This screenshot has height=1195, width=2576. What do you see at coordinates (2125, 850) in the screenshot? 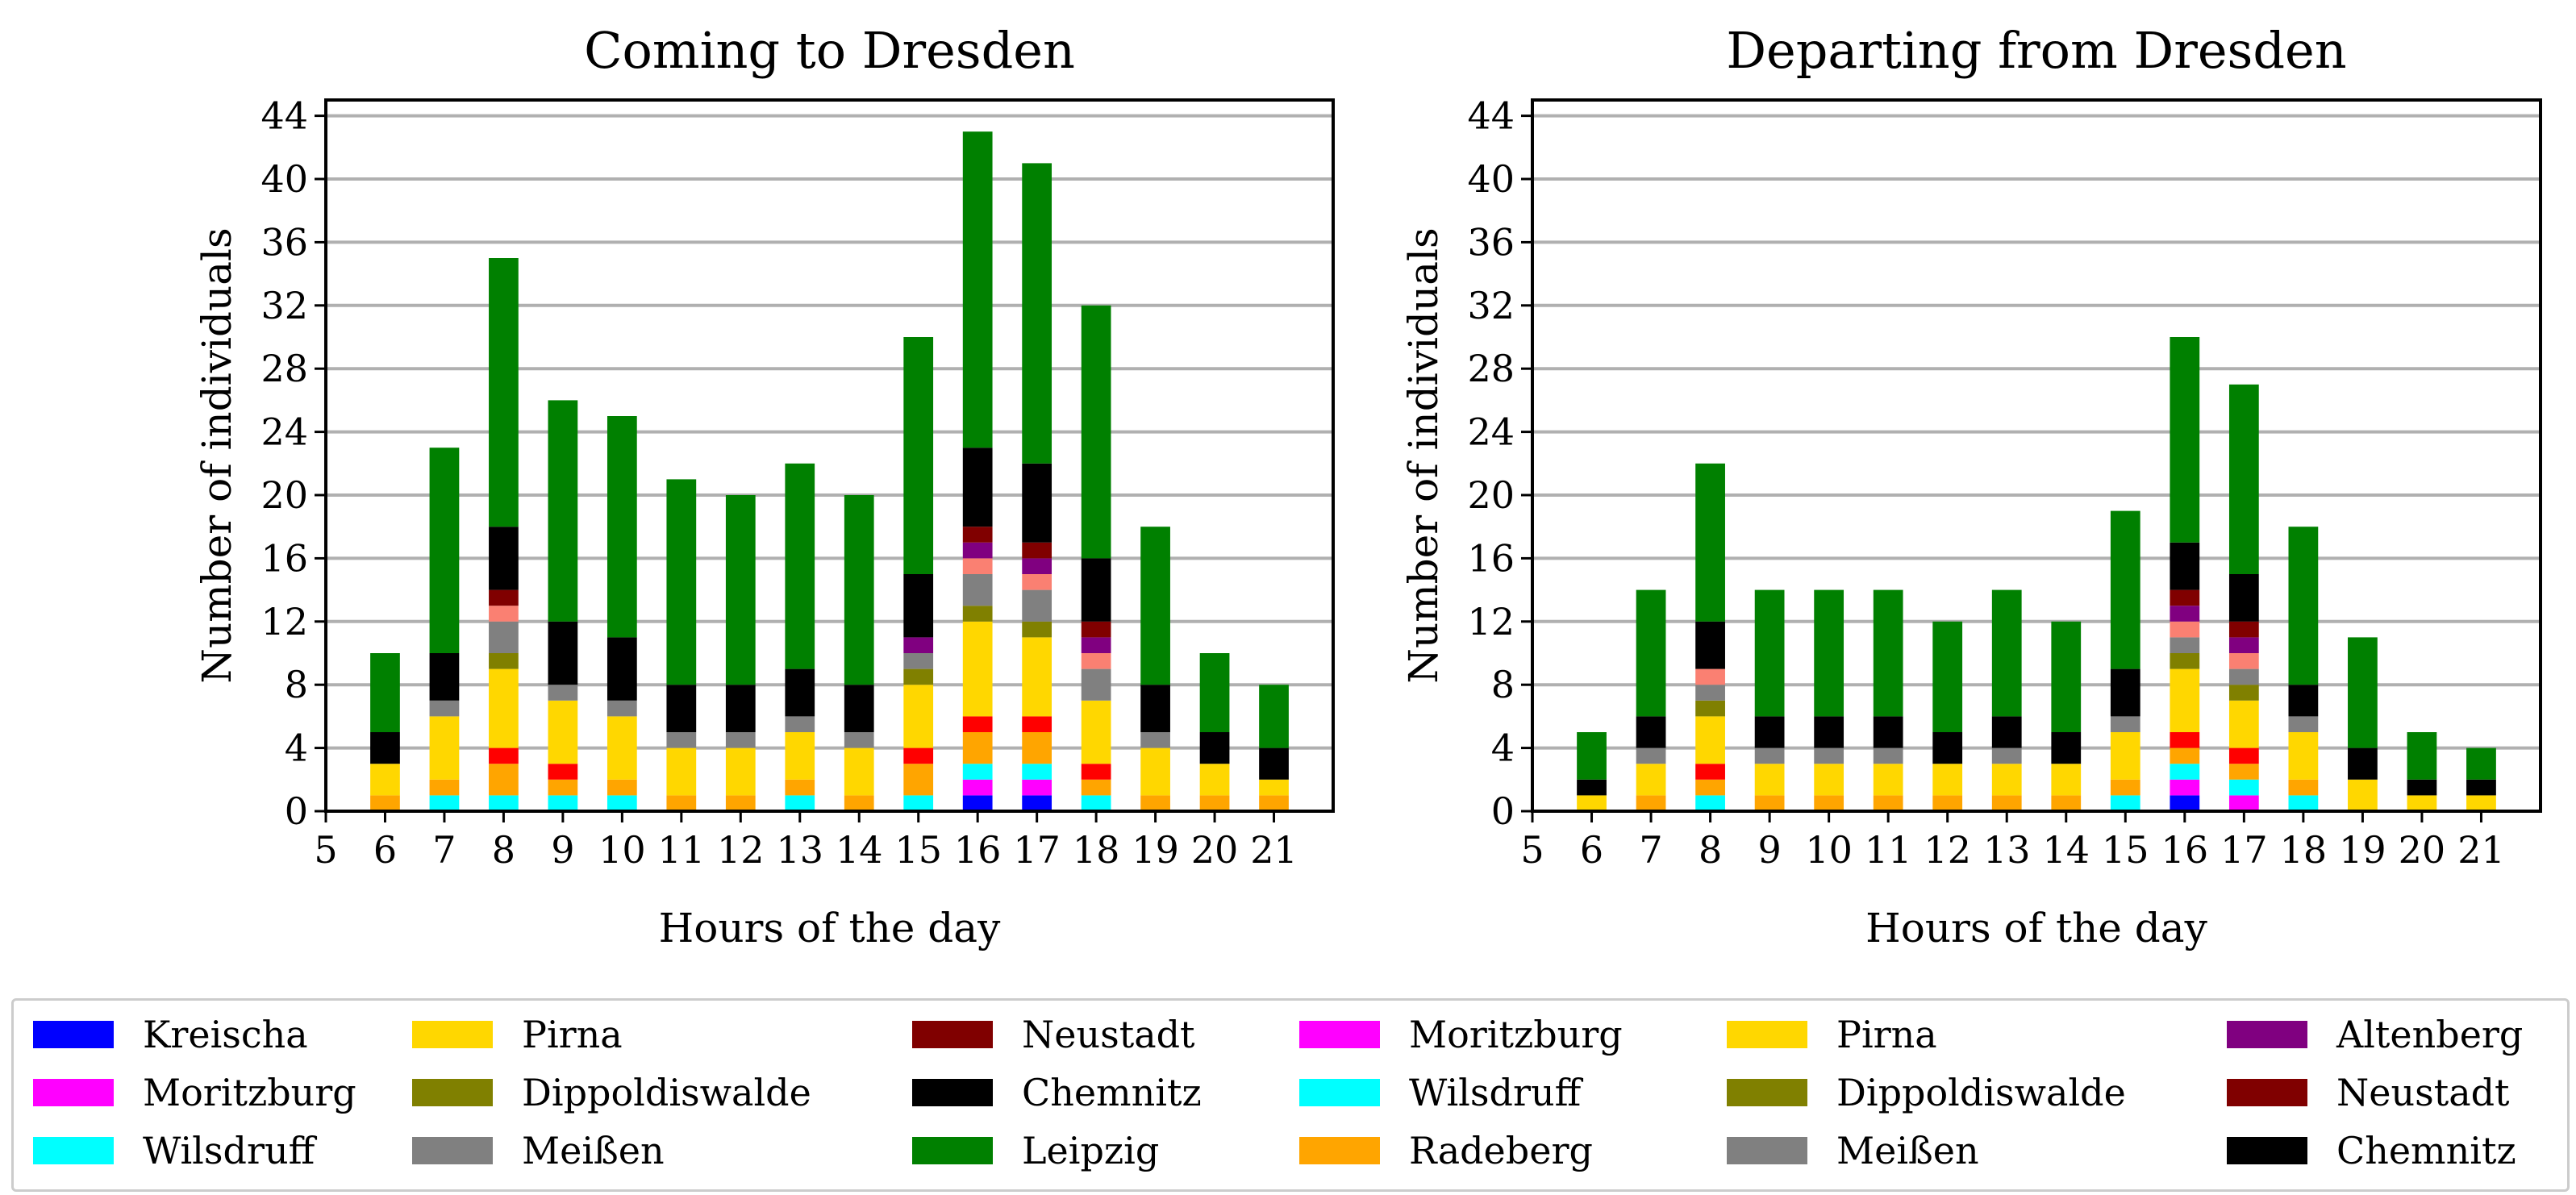
I see `x-tick-label: 15` at bounding box center [2125, 850].